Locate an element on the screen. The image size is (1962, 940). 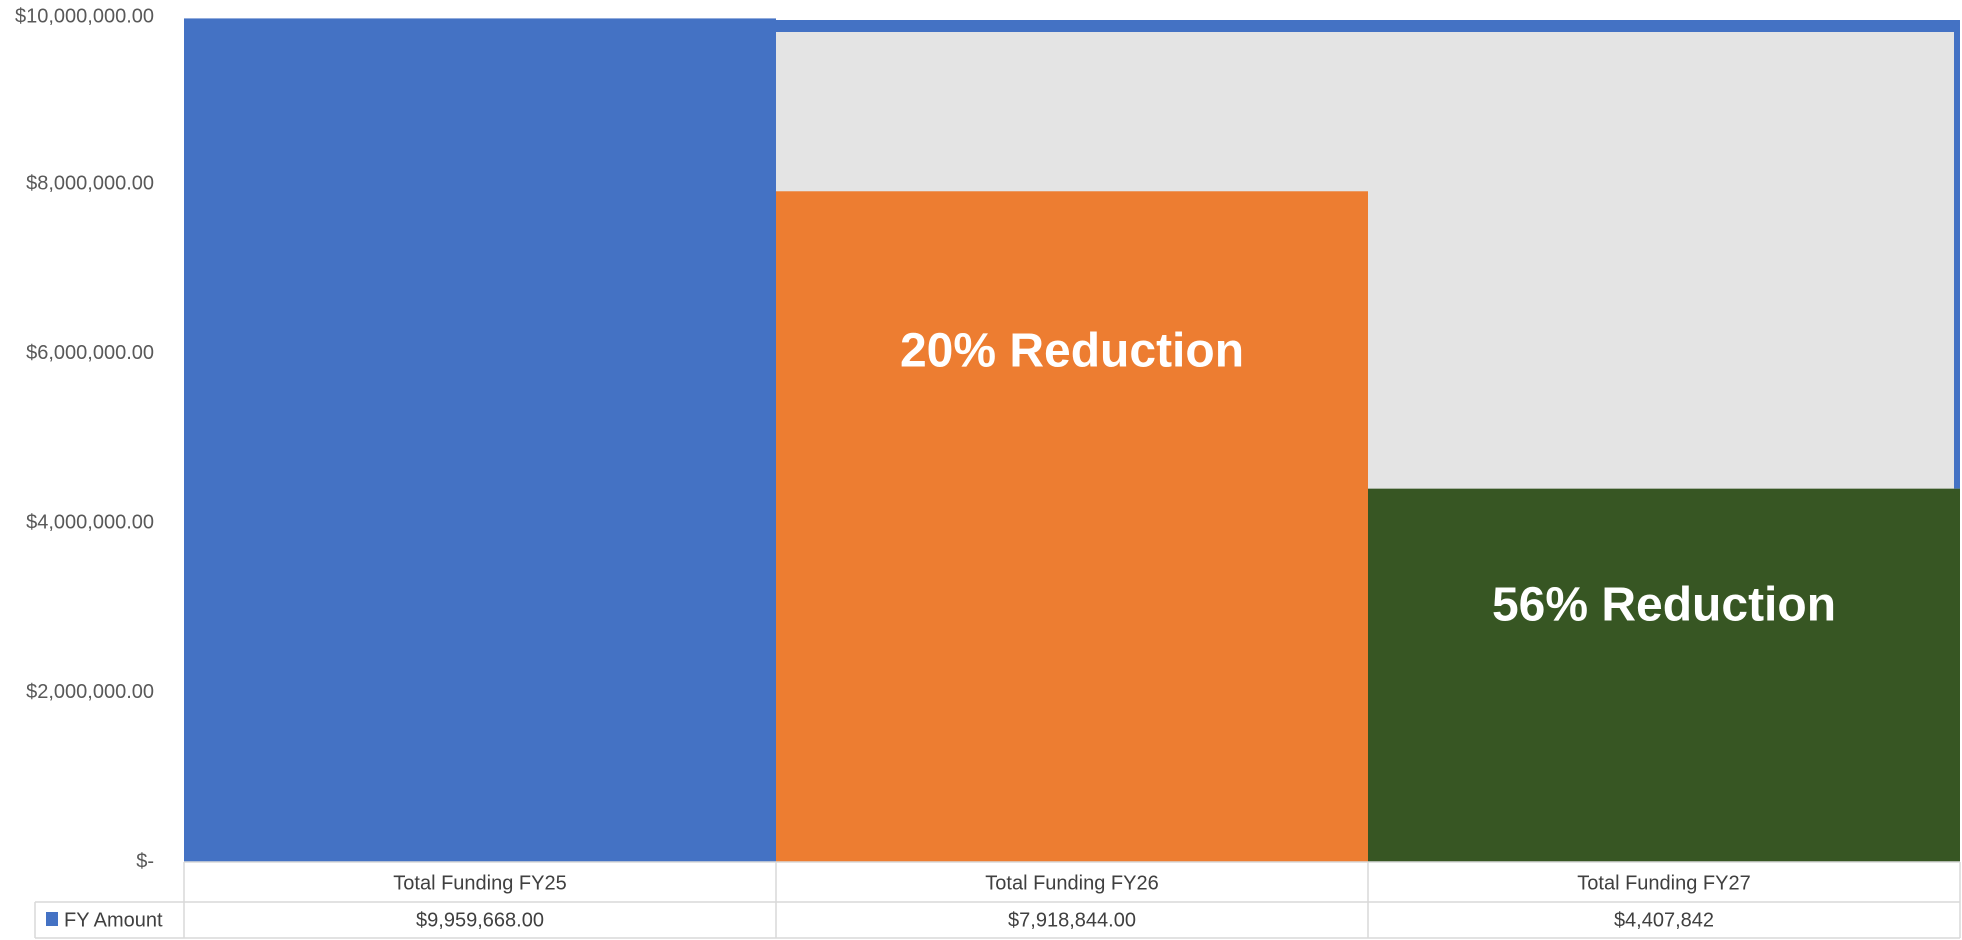
annotation-label-2: 56% Reduction is located at coordinates (1664, 605).